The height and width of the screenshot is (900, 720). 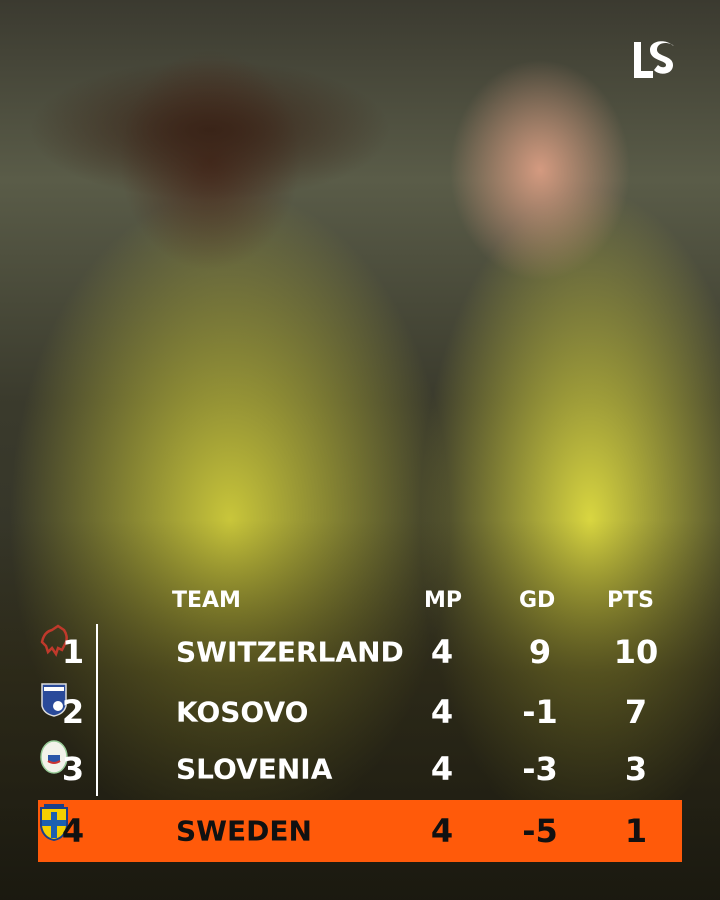 I want to click on goal-difference: -5, so click(x=540, y=831).